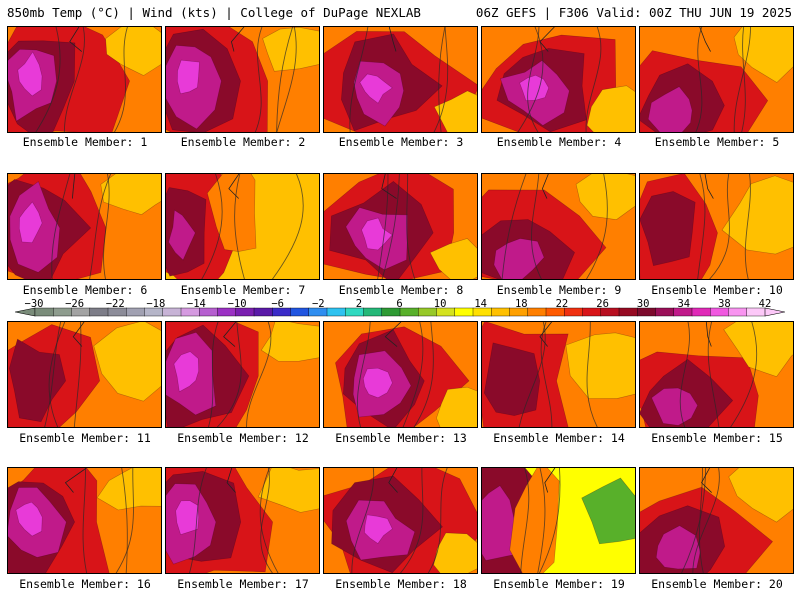 The image size is (800, 600). What do you see at coordinates (774, 312) in the screenshot?
I see `colorbar-high-arrow` at bounding box center [774, 312].